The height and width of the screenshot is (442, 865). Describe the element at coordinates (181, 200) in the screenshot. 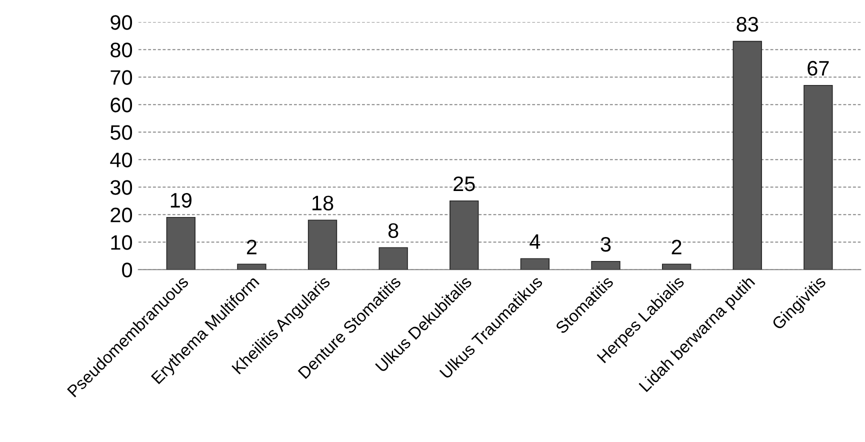

I see `data-label: 19` at that location.